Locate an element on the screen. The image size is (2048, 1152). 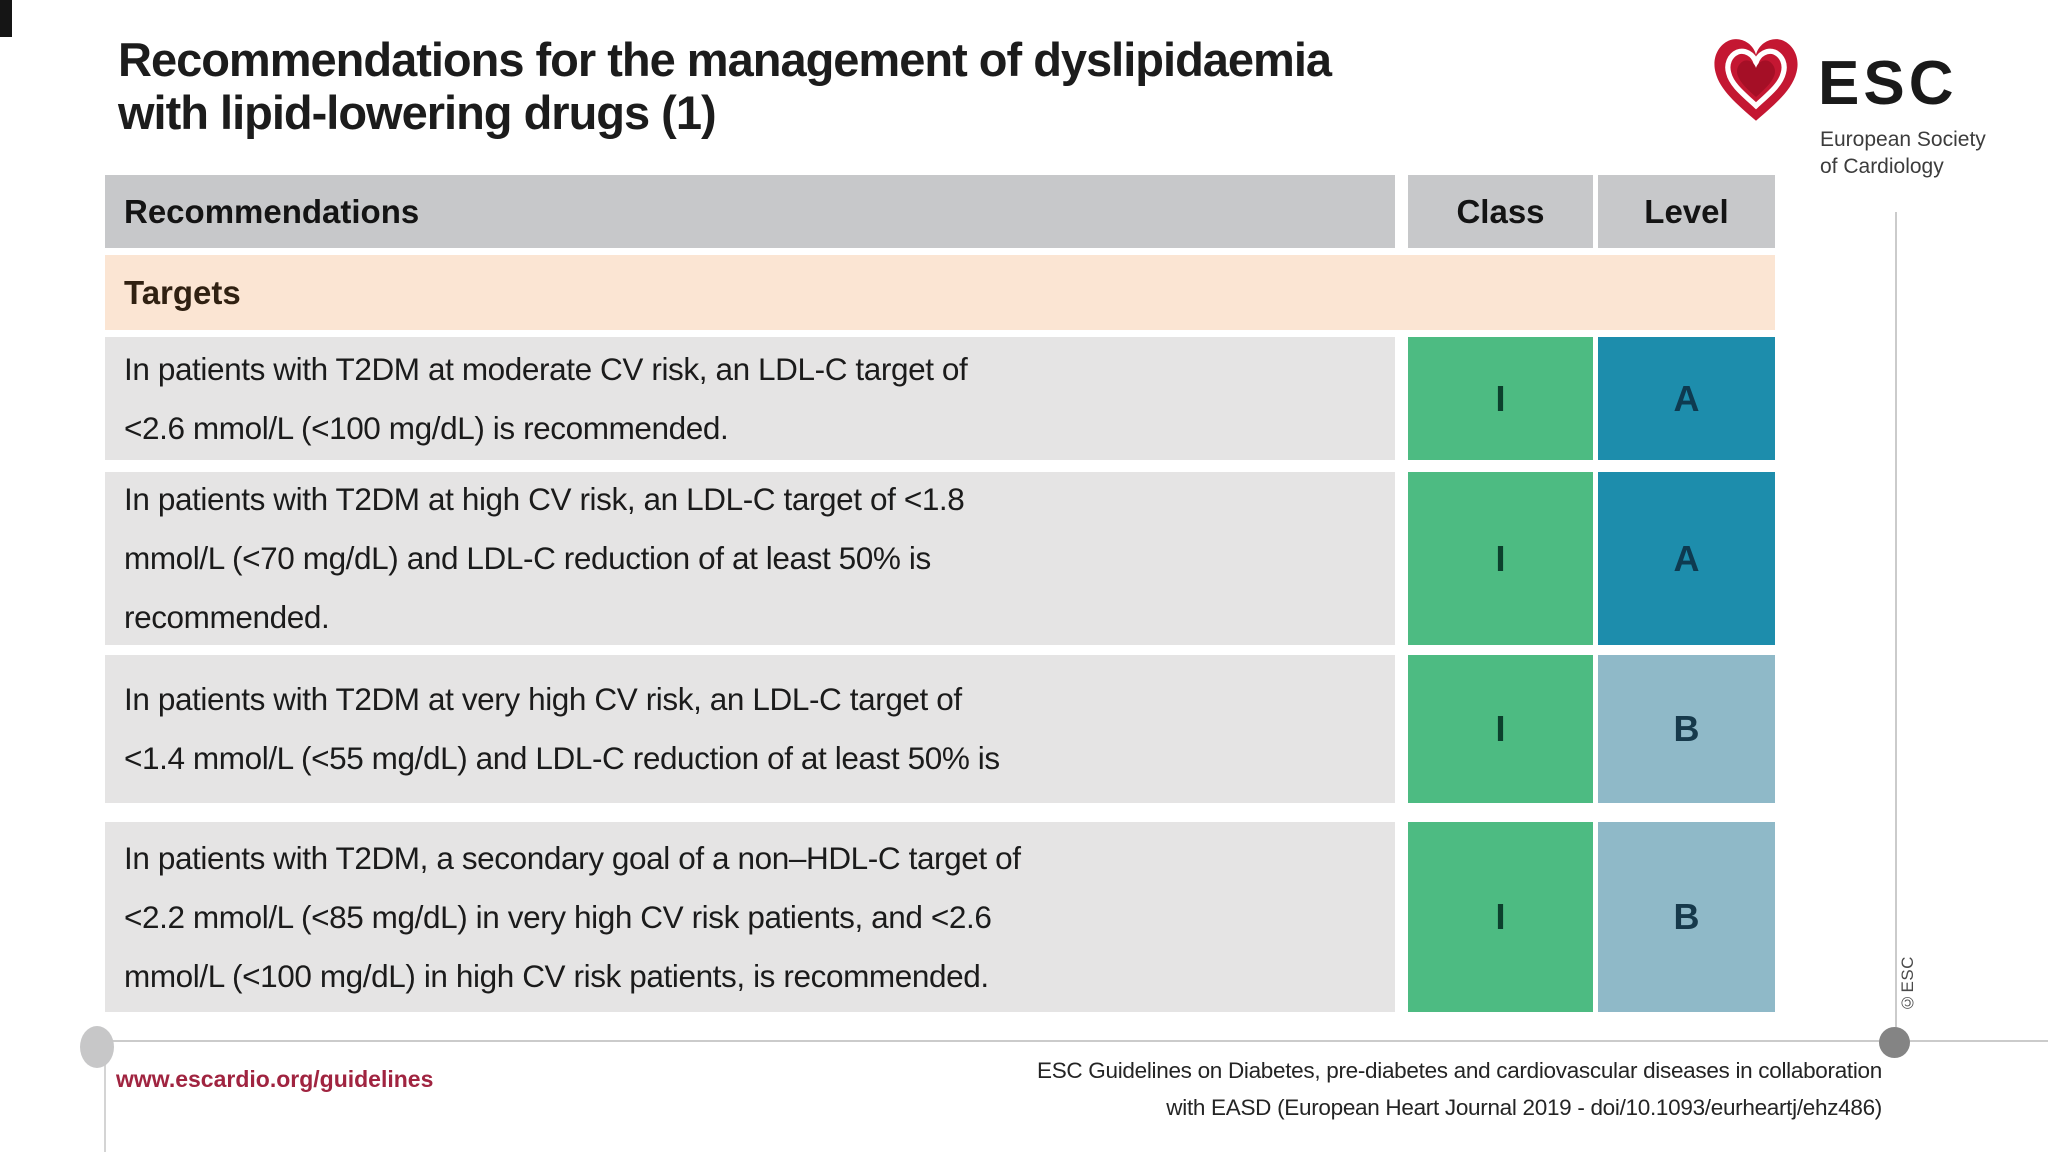
esc-logo-name-line1: European Society is located at coordinates (1903, 139).